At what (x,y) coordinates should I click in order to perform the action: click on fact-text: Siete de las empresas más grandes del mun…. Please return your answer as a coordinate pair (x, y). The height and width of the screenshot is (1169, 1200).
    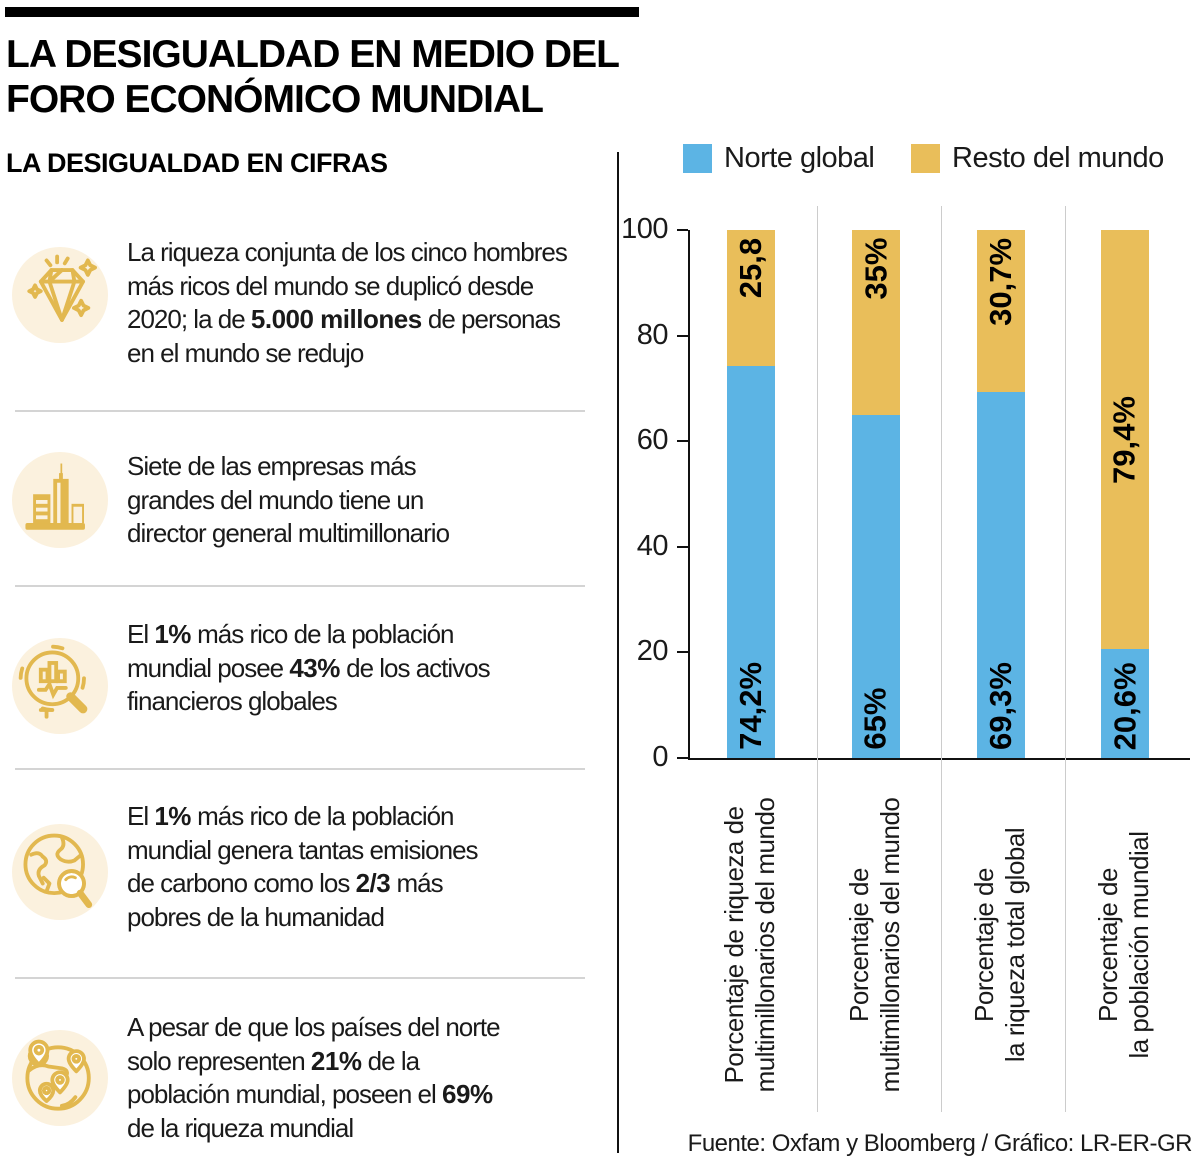
    Looking at the image, I should click on (372, 500).